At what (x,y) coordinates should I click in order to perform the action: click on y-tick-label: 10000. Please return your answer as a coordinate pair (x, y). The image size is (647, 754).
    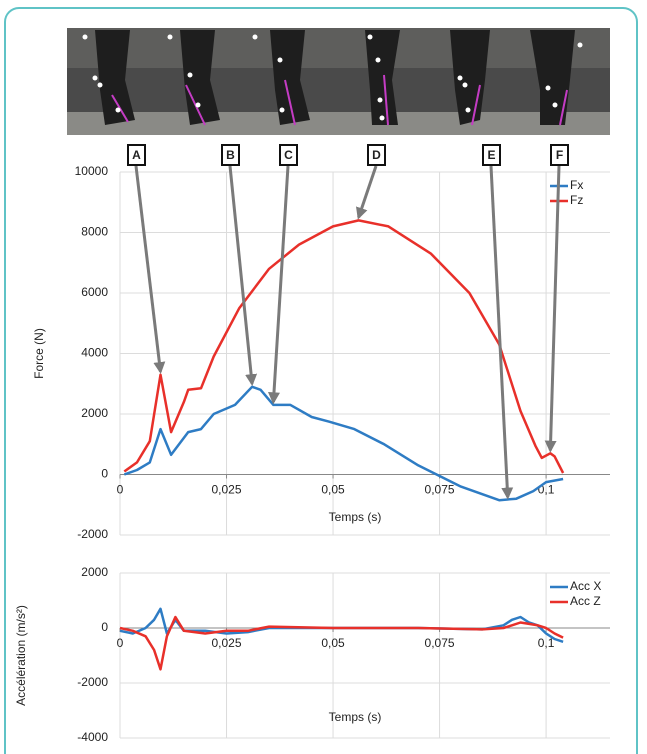
    Looking at the image, I should click on (92, 171).